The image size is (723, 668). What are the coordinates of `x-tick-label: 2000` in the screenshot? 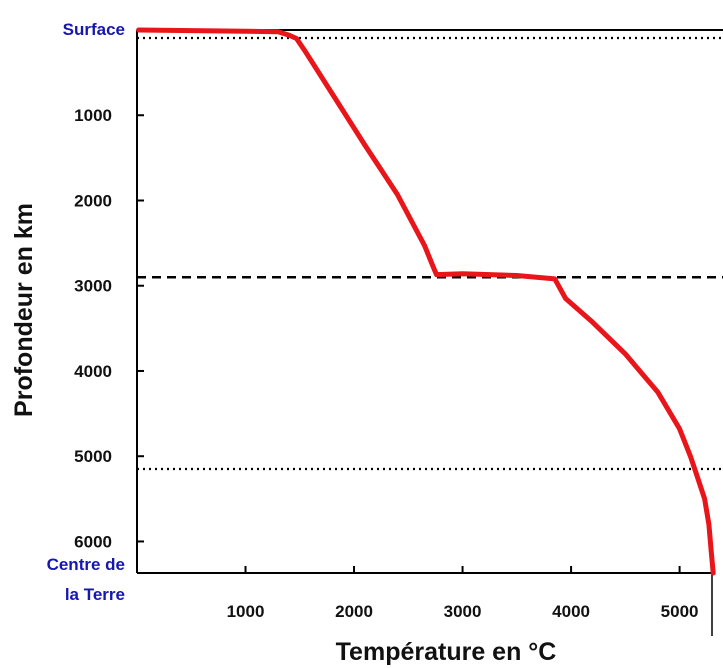 It's located at (354, 611).